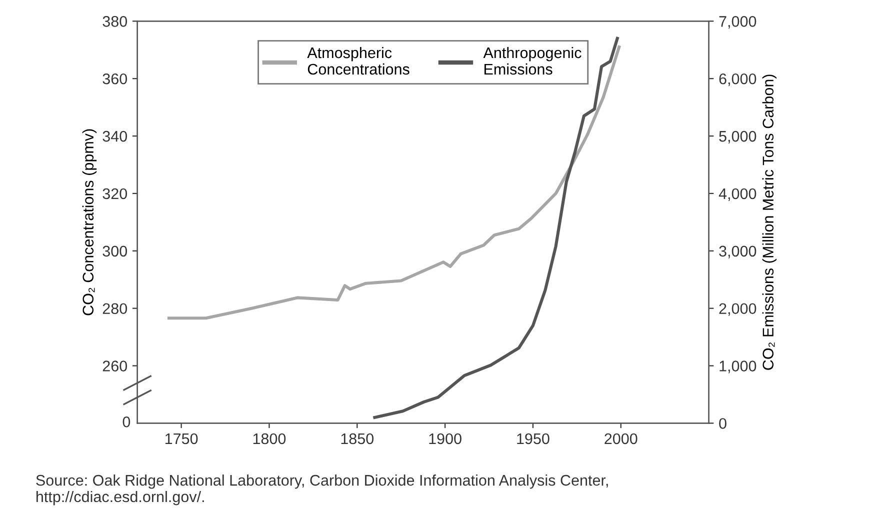  I want to click on x-tick-label: 1850, so click(357, 438).